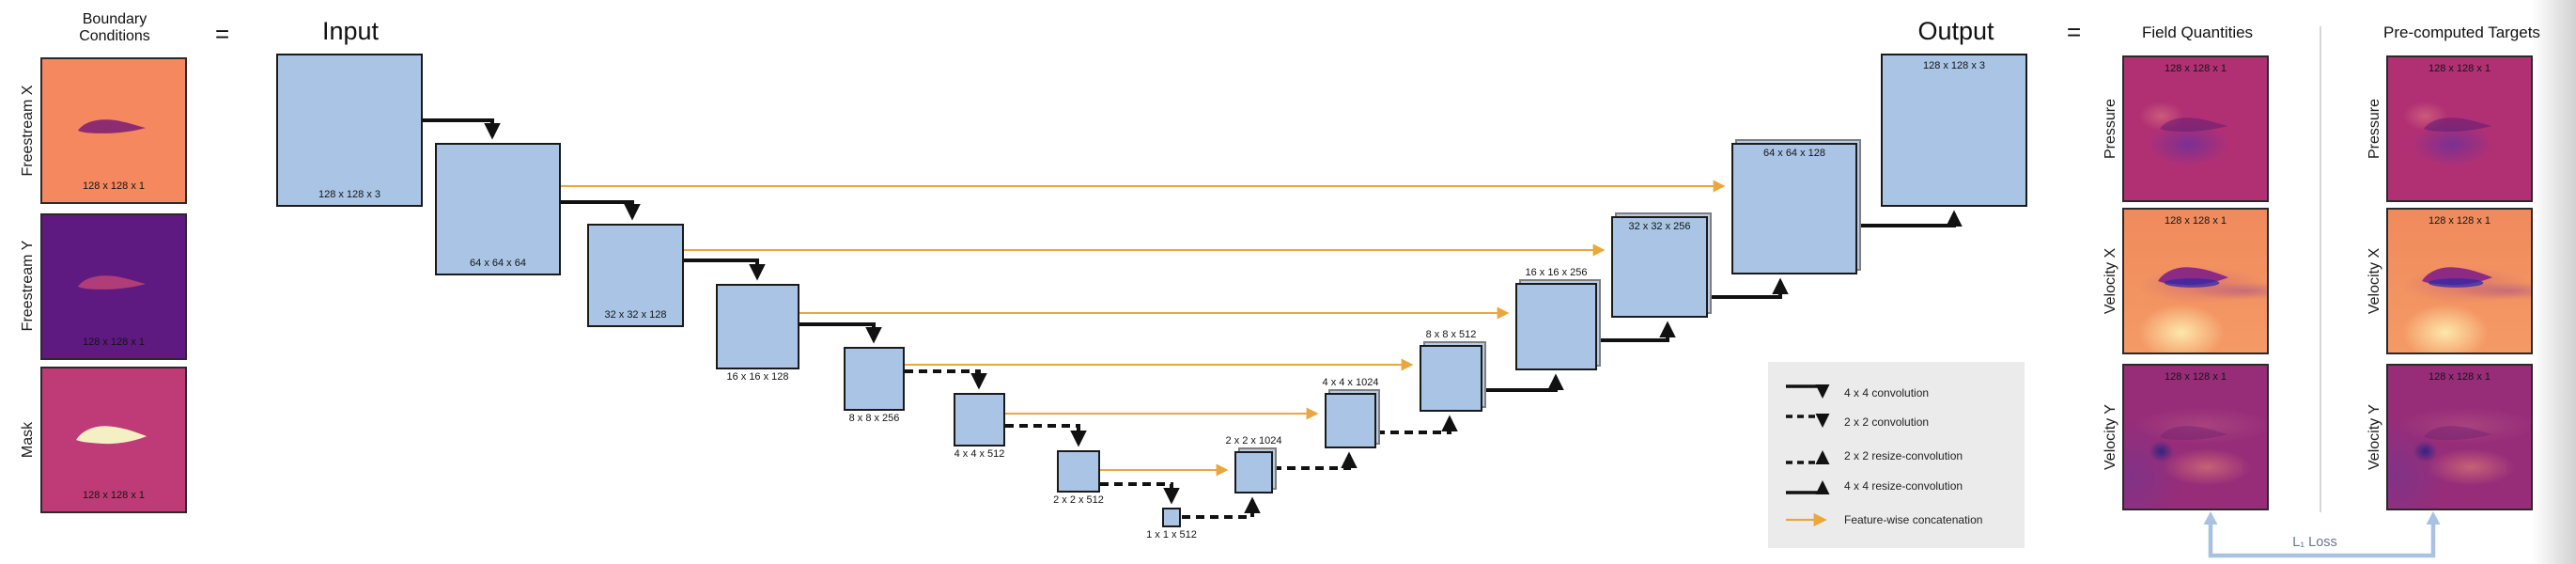 Image resolution: width=2576 pixels, height=564 pixels. I want to click on freestream-y-label: Freestream Y, so click(28, 286).